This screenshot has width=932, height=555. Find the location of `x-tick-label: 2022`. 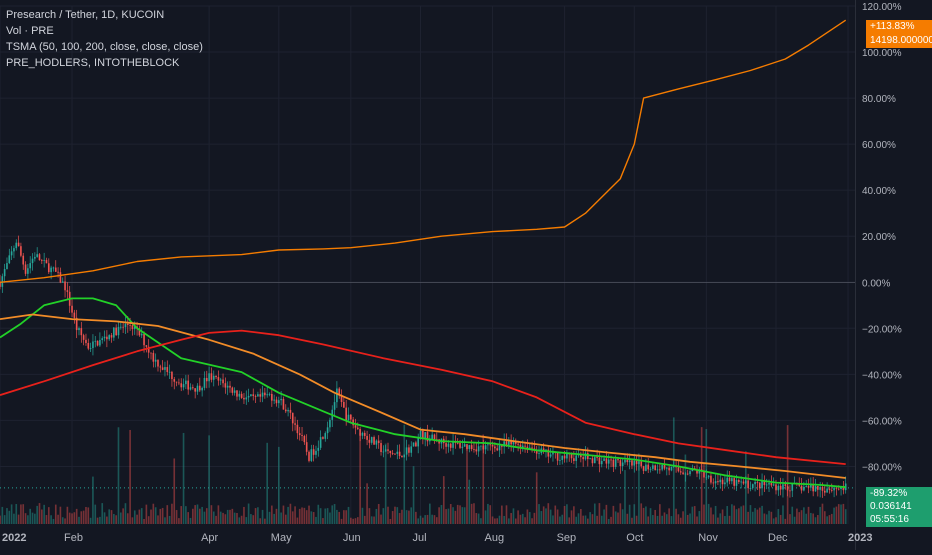

x-tick-label: 2022 is located at coordinates (14, 538).